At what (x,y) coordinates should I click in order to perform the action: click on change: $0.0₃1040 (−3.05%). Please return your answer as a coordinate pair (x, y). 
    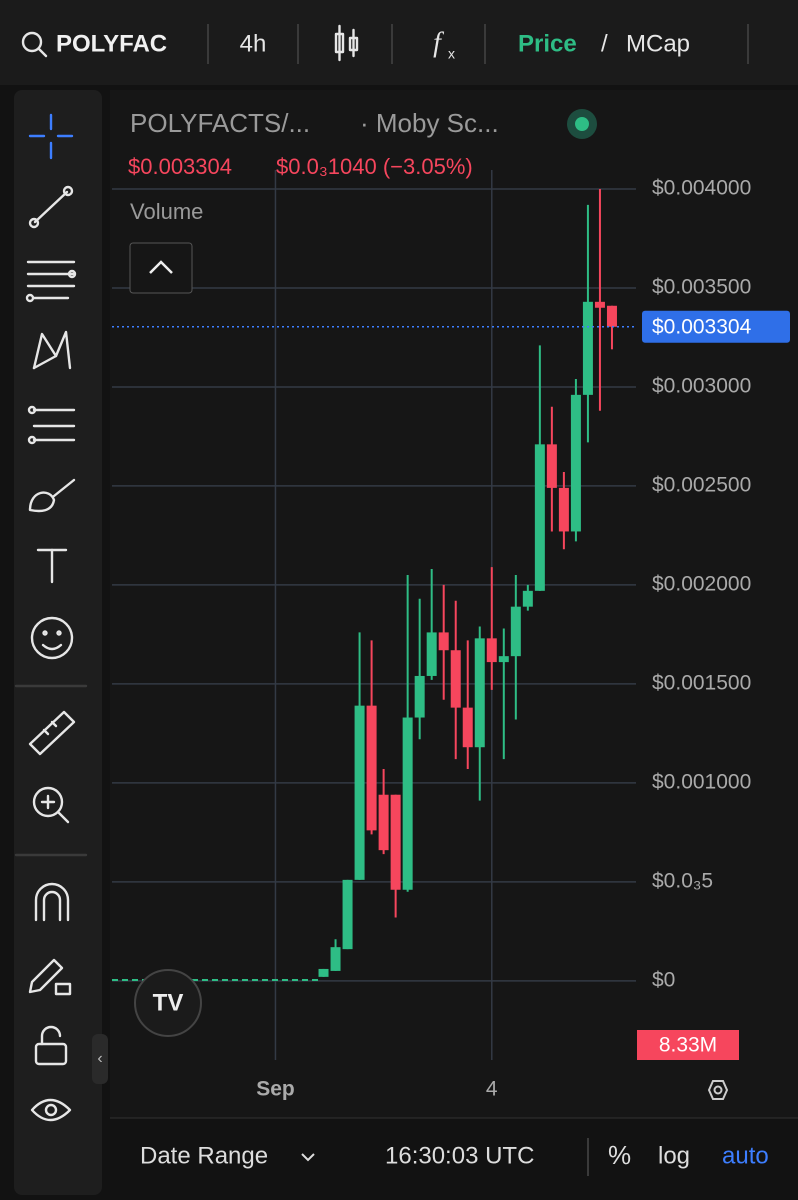
    Looking at the image, I should click on (374, 166).